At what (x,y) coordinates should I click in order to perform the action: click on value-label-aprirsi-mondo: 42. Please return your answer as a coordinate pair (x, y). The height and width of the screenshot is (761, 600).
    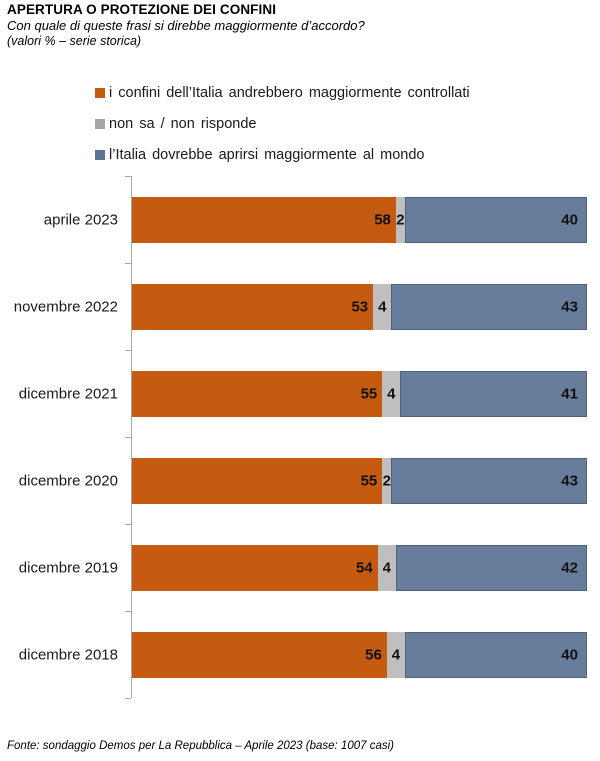
    Looking at the image, I should click on (569, 568).